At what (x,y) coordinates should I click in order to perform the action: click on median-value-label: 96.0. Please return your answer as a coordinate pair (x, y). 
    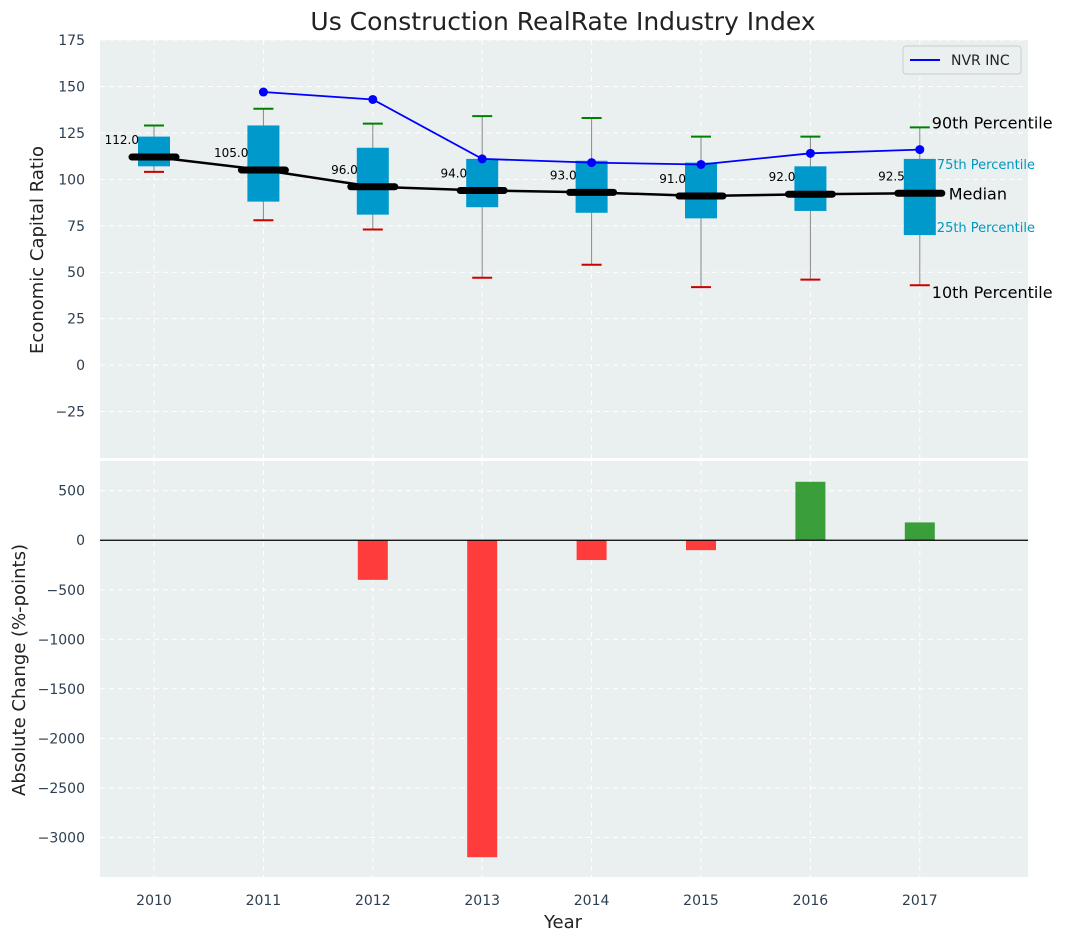
    Looking at the image, I should click on (344, 170).